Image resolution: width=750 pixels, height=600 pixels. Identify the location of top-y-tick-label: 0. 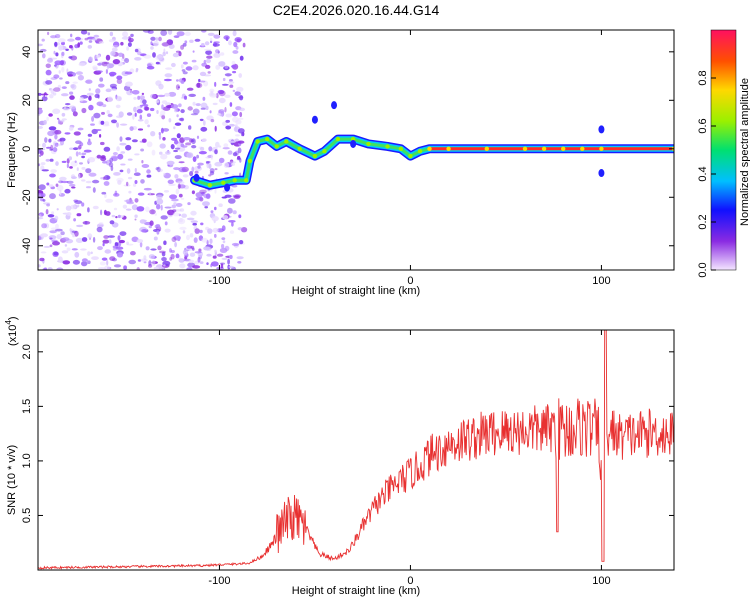
(27, 149).